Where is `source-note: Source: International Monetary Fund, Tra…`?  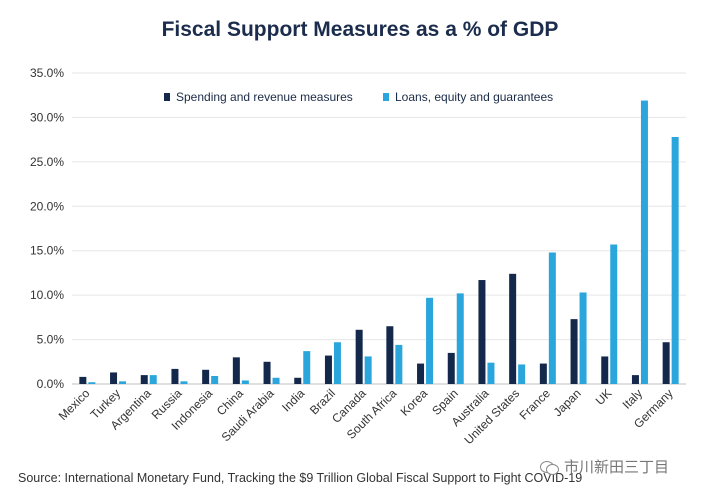 source-note: Source: International Monetary Fund, Tra… is located at coordinates (300, 478).